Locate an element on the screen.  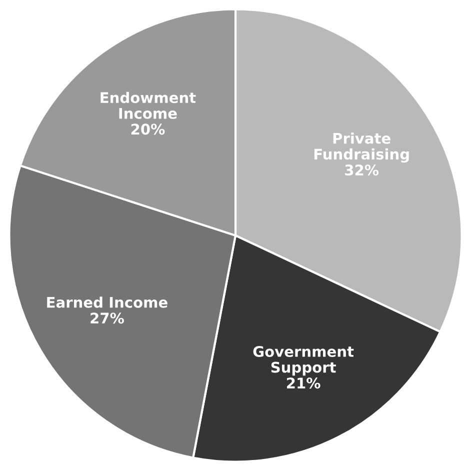
slice-label: Earned Income is located at coordinates (107, 302).